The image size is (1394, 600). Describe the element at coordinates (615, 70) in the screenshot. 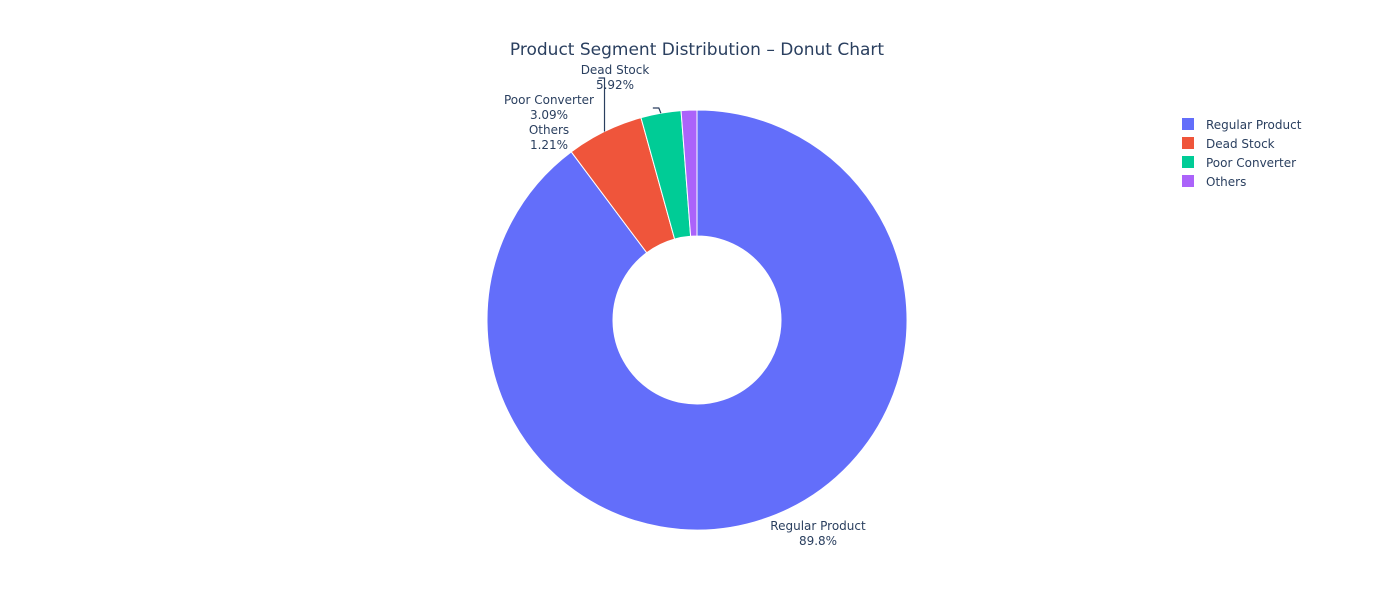

I see `slice-label-dead-stock: Dead Stock` at that location.